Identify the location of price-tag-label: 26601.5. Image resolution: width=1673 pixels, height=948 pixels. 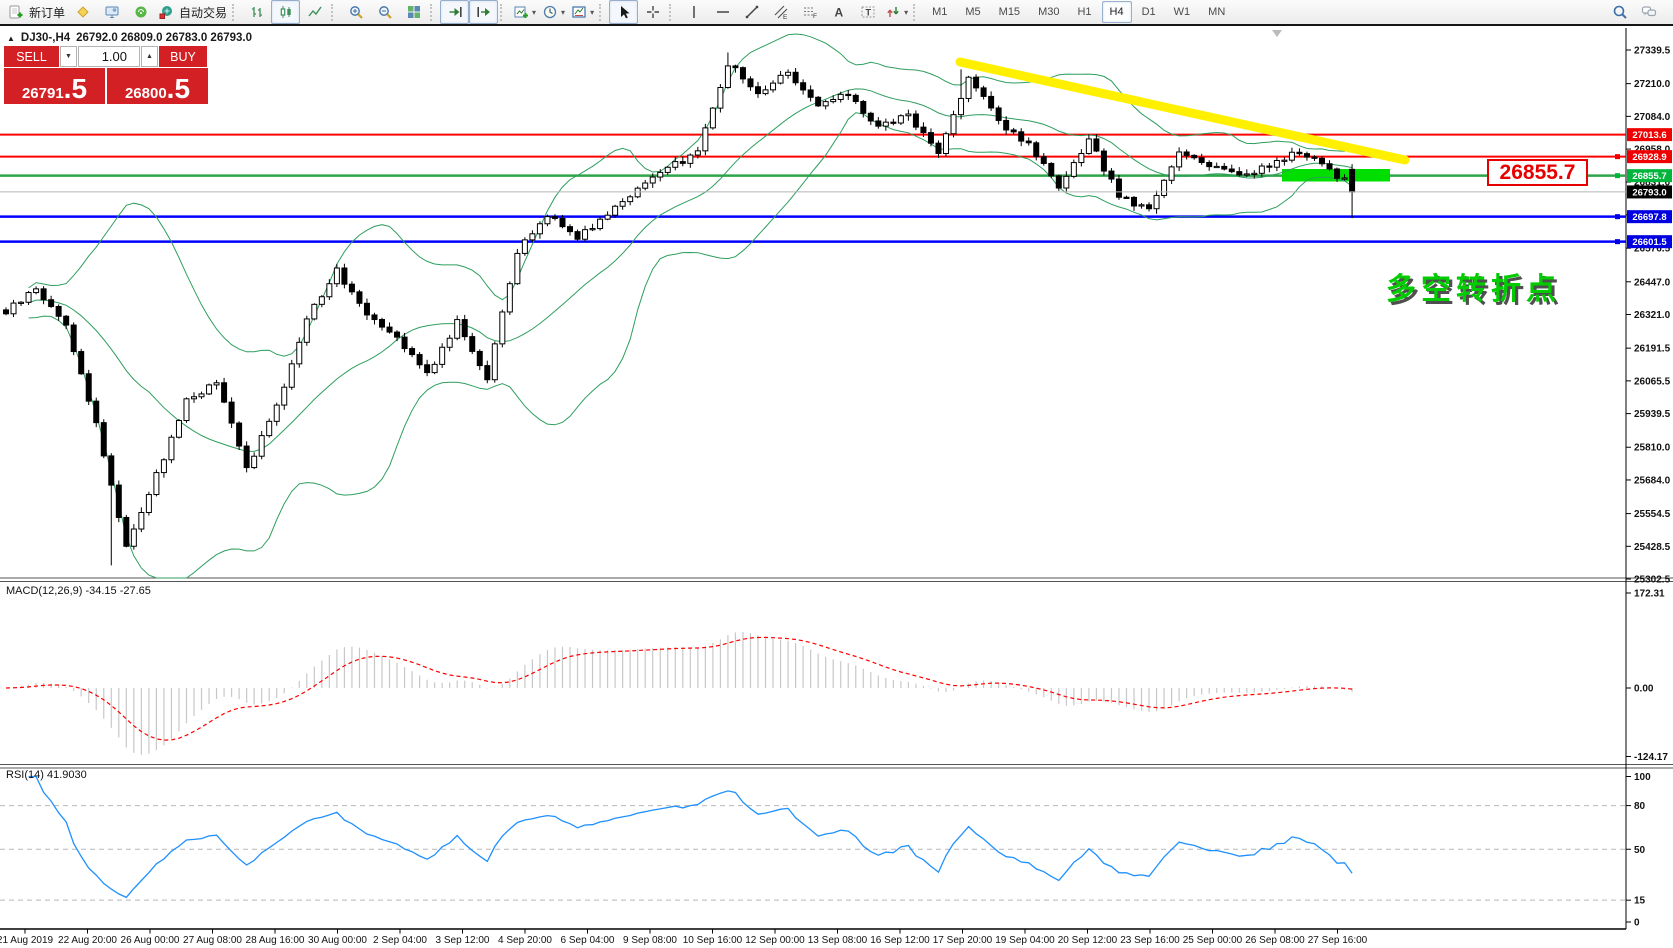
(1649, 242).